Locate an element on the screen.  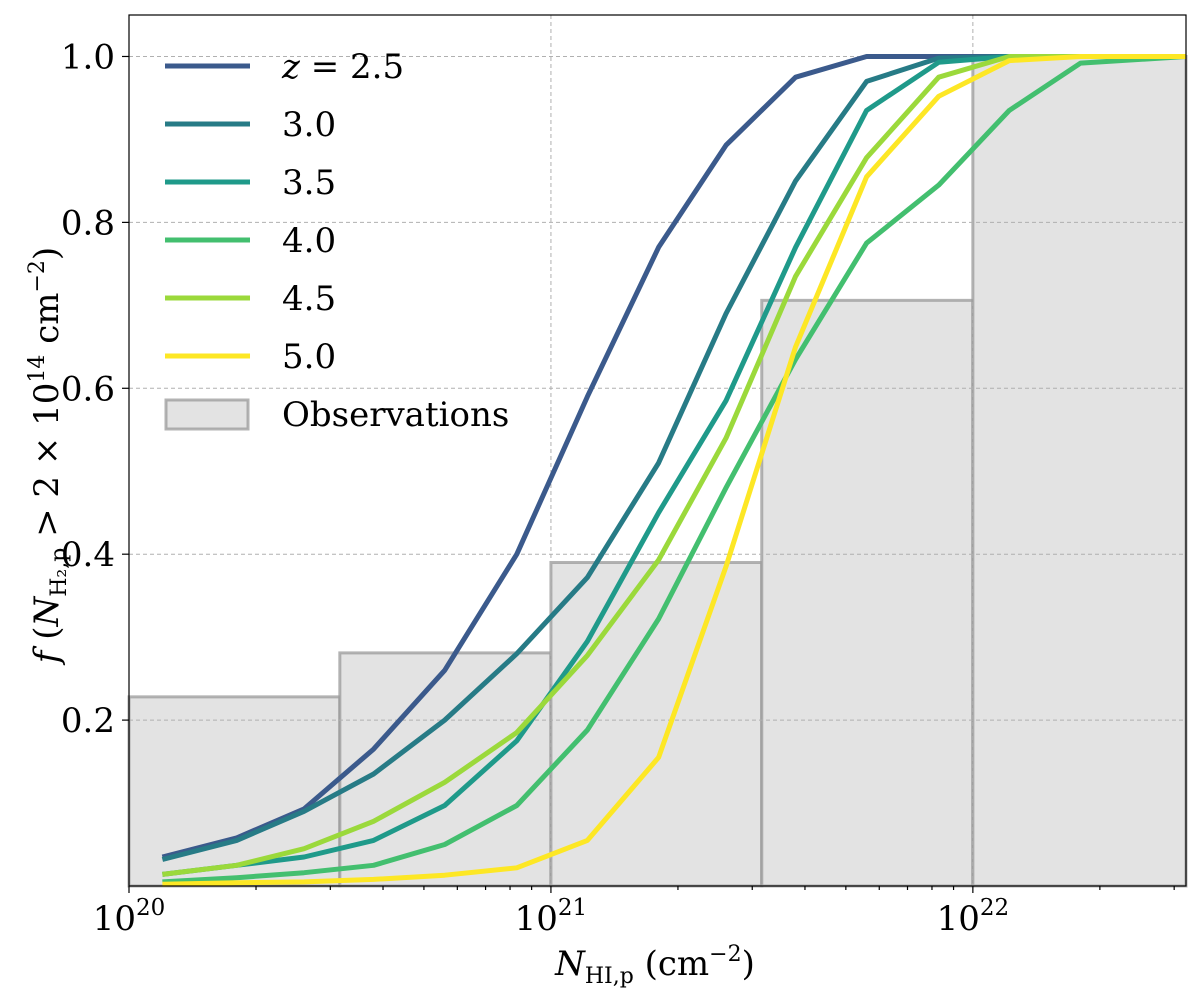
x-tick-label-1: 1020 is located at coordinates (129, 917).